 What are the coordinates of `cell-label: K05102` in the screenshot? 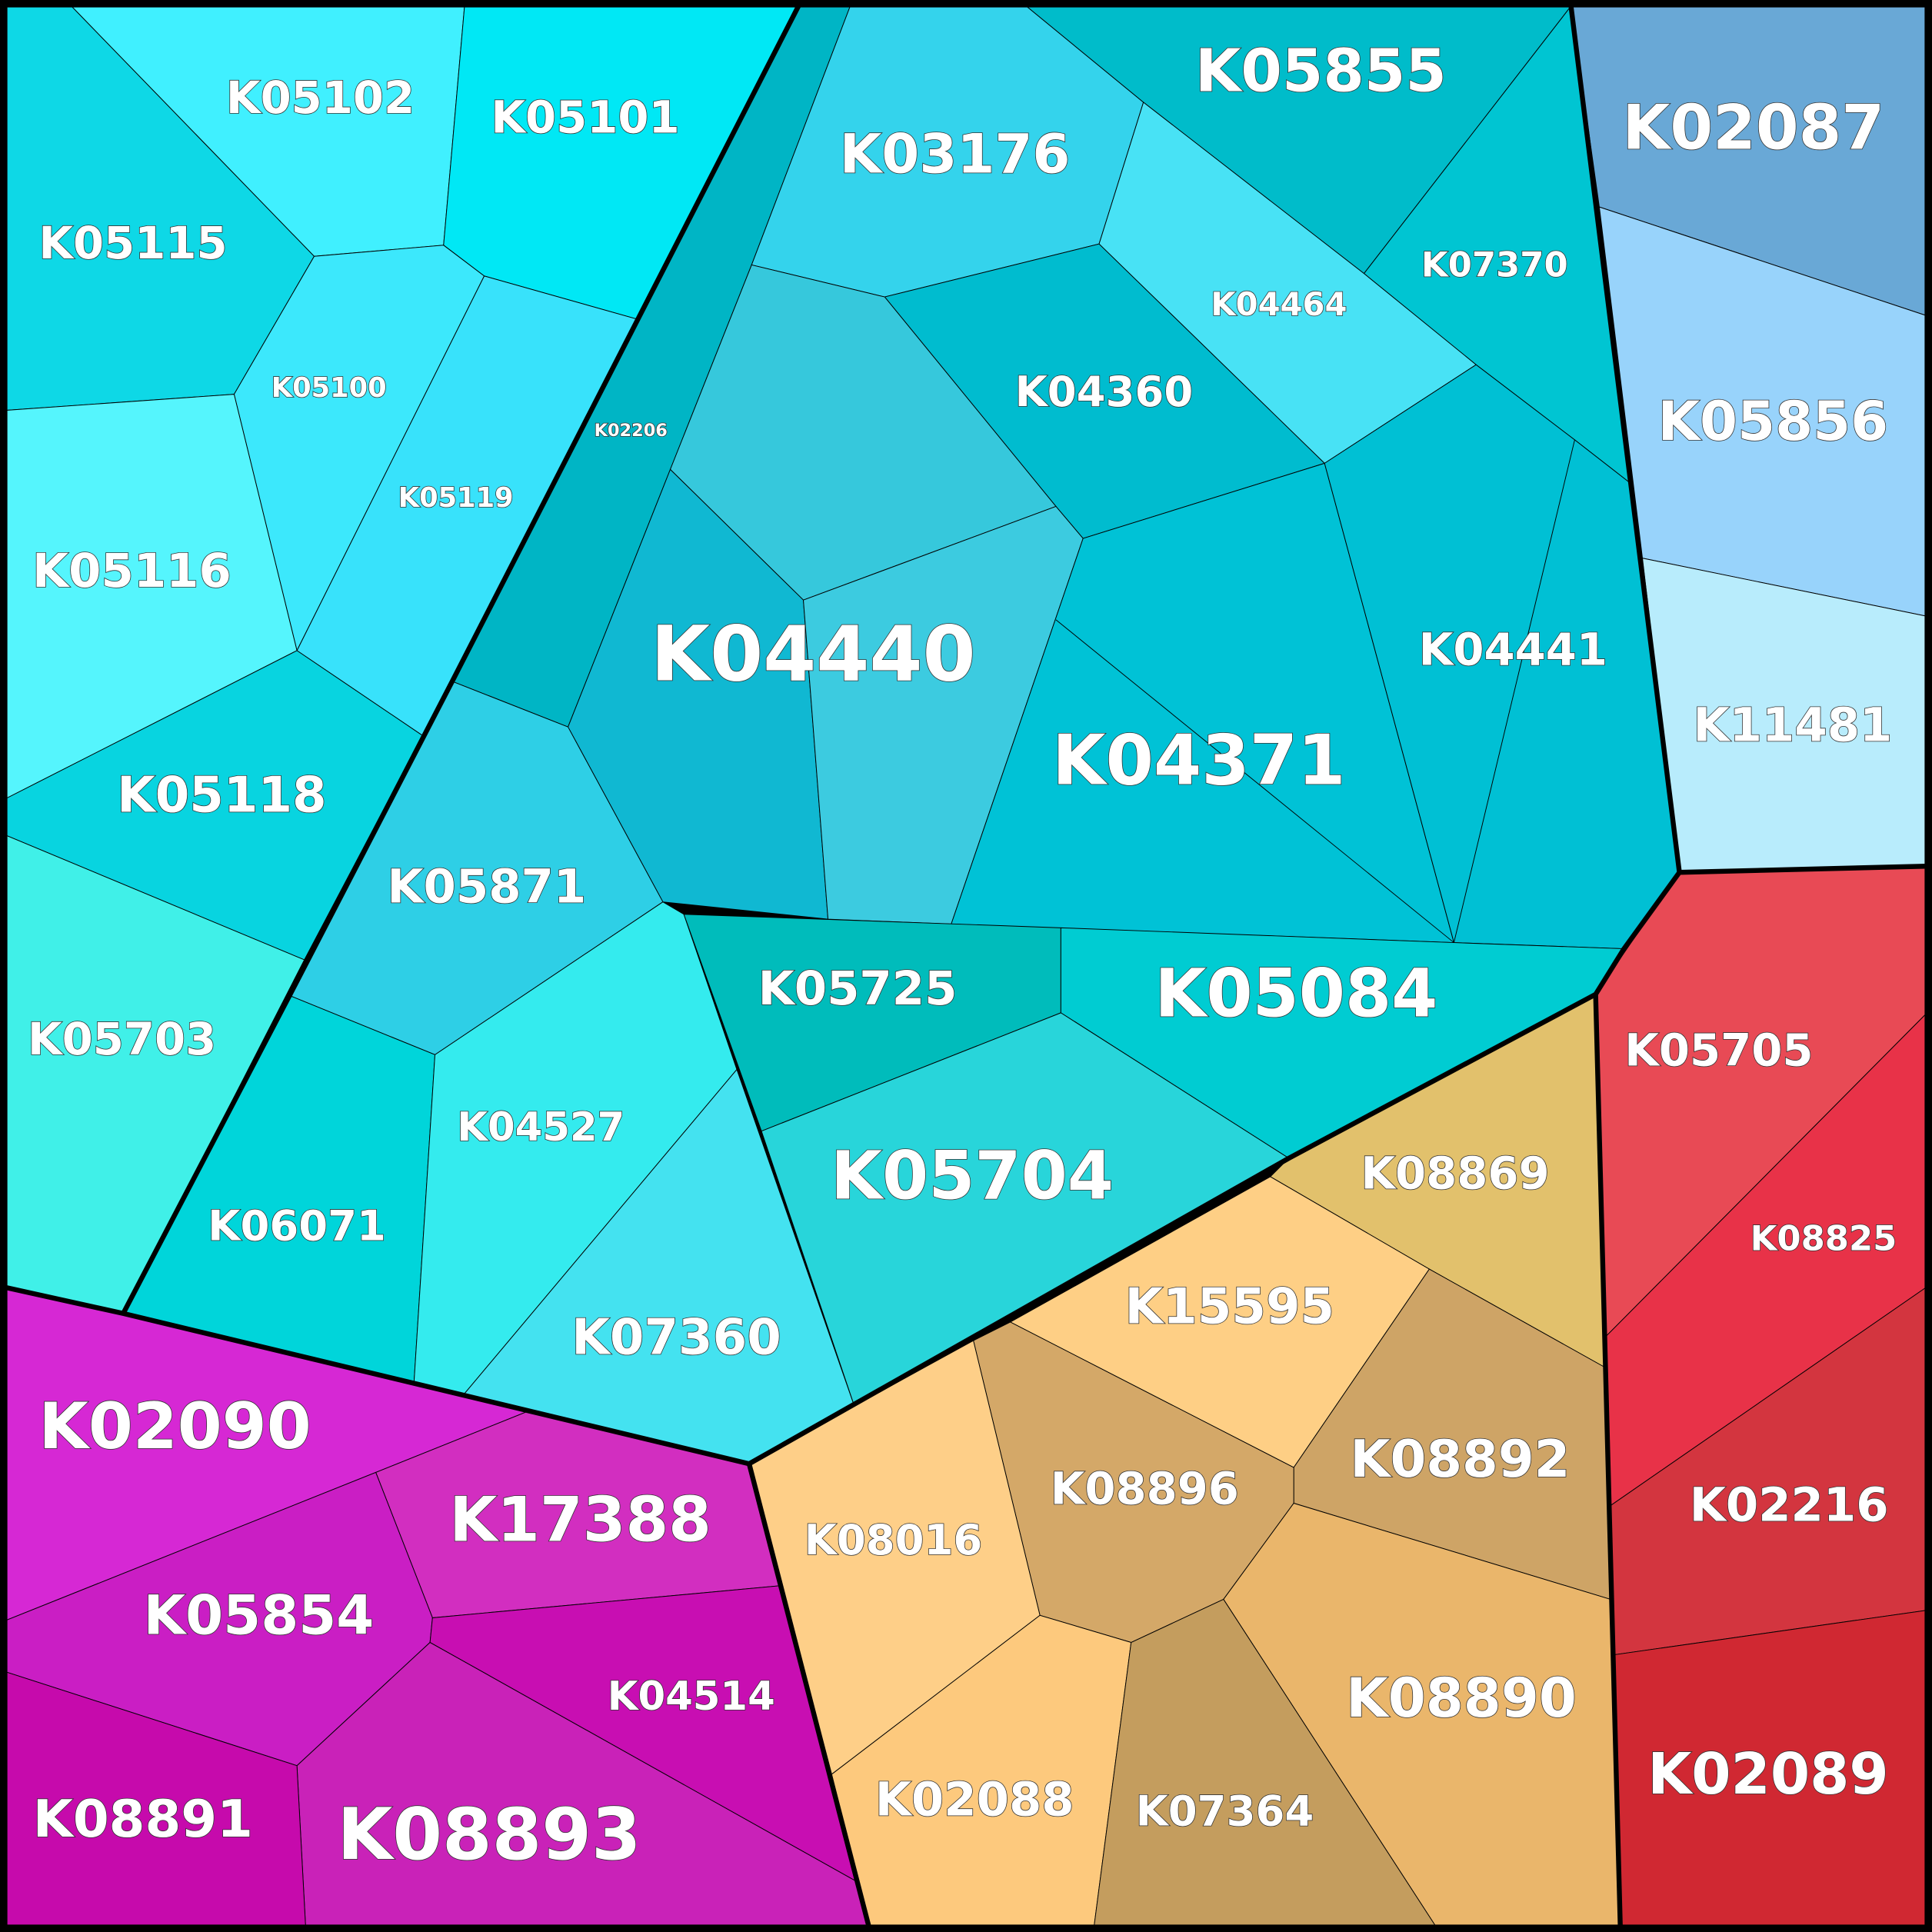 It's located at (320, 98).